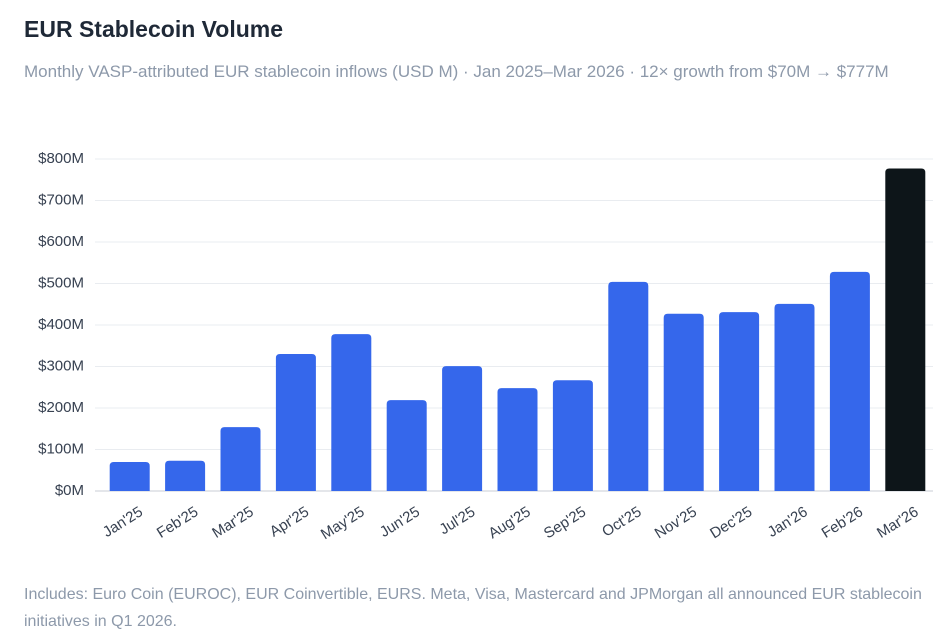 The width and height of the screenshot is (944, 635). Describe the element at coordinates (61, 158) in the screenshot. I see `y-tick-label: $800M` at that location.